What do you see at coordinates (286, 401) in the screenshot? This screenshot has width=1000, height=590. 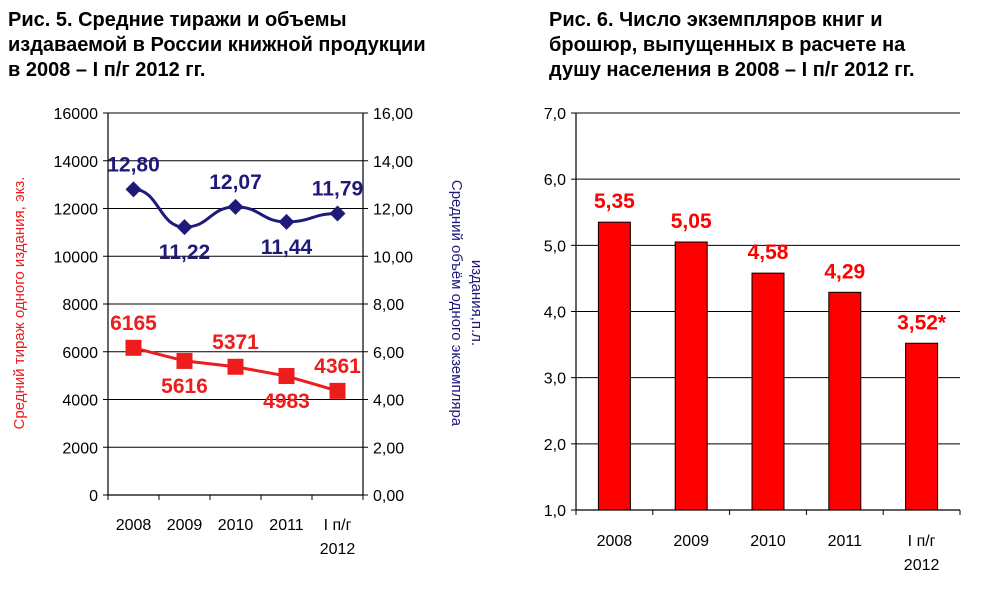 I see `data-label-1: 4983` at bounding box center [286, 401].